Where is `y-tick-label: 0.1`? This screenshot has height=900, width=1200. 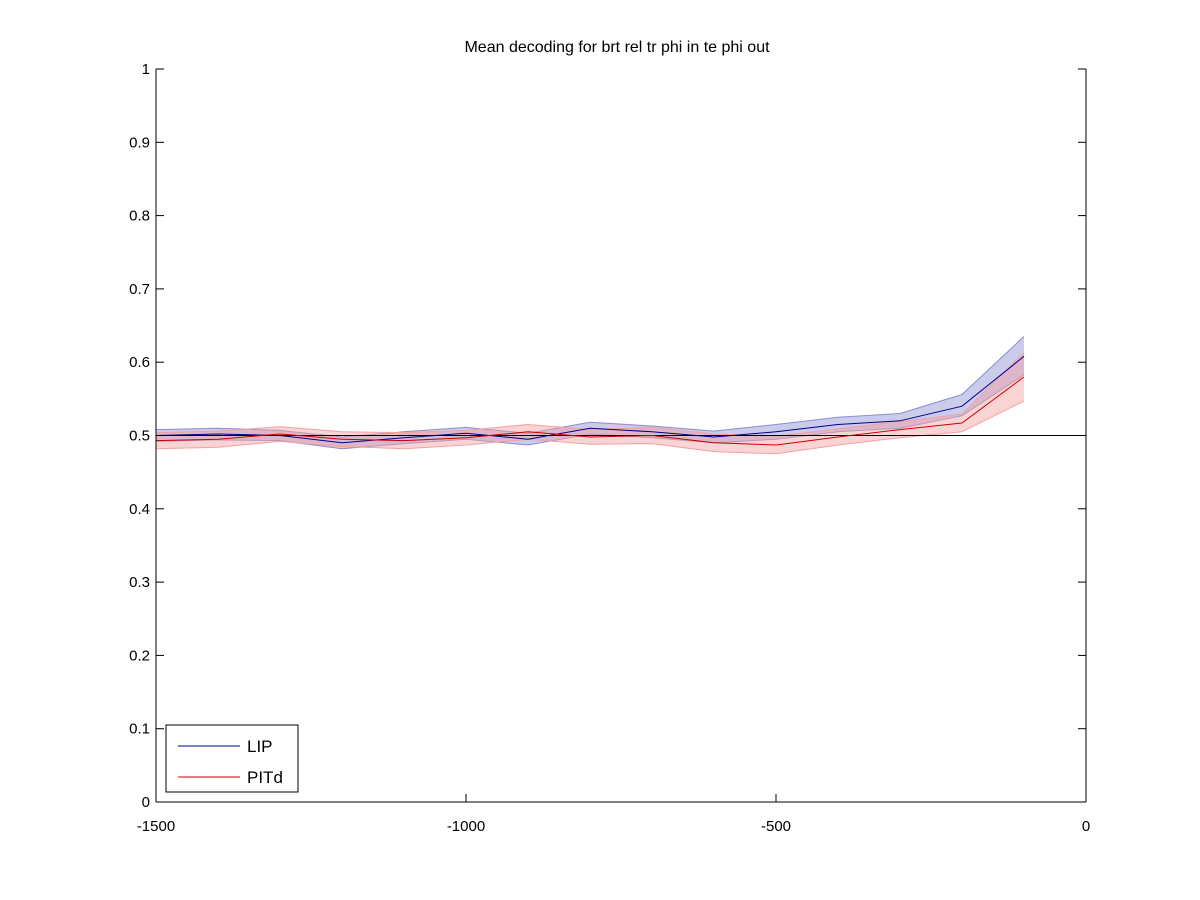 y-tick-label: 0.1 is located at coordinates (139, 729).